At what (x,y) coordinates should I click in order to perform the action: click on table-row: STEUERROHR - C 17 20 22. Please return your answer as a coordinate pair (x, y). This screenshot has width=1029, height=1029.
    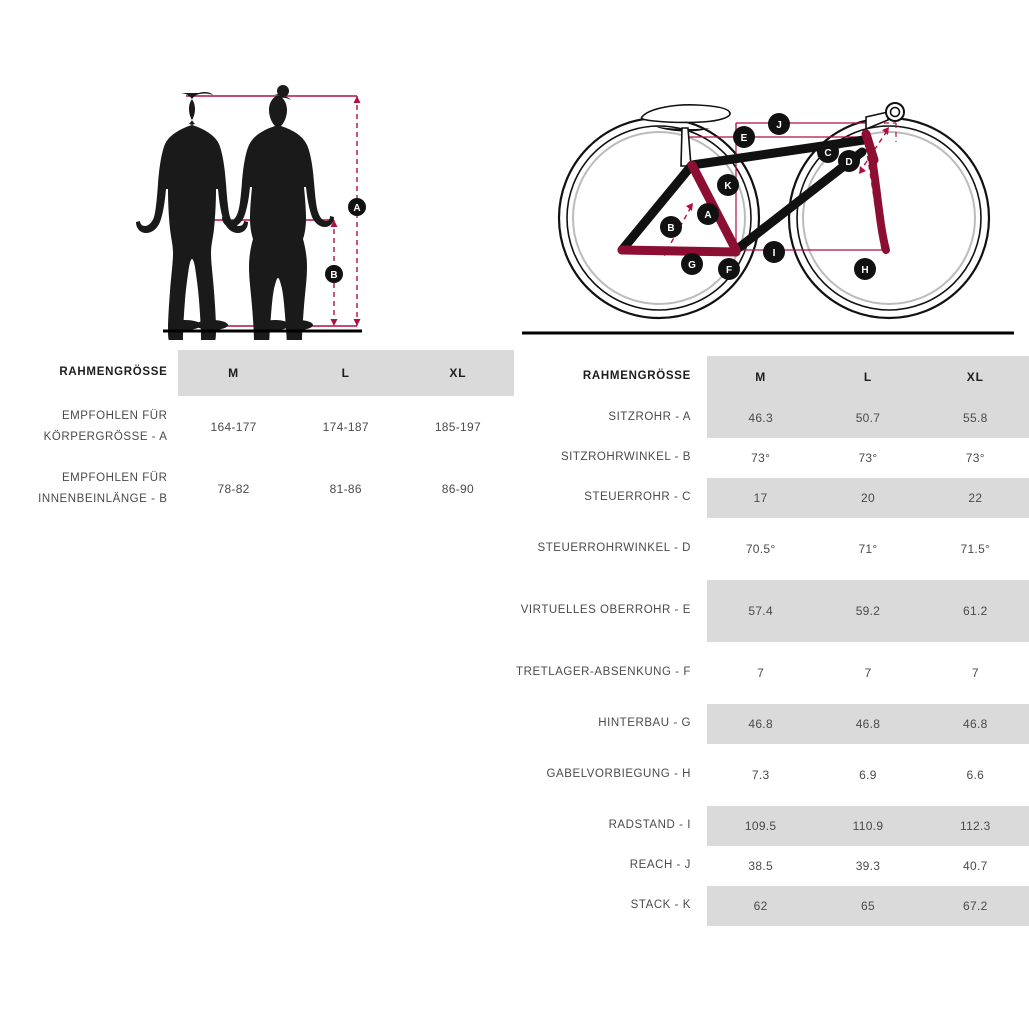
    Looking at the image, I should click on (771, 498).